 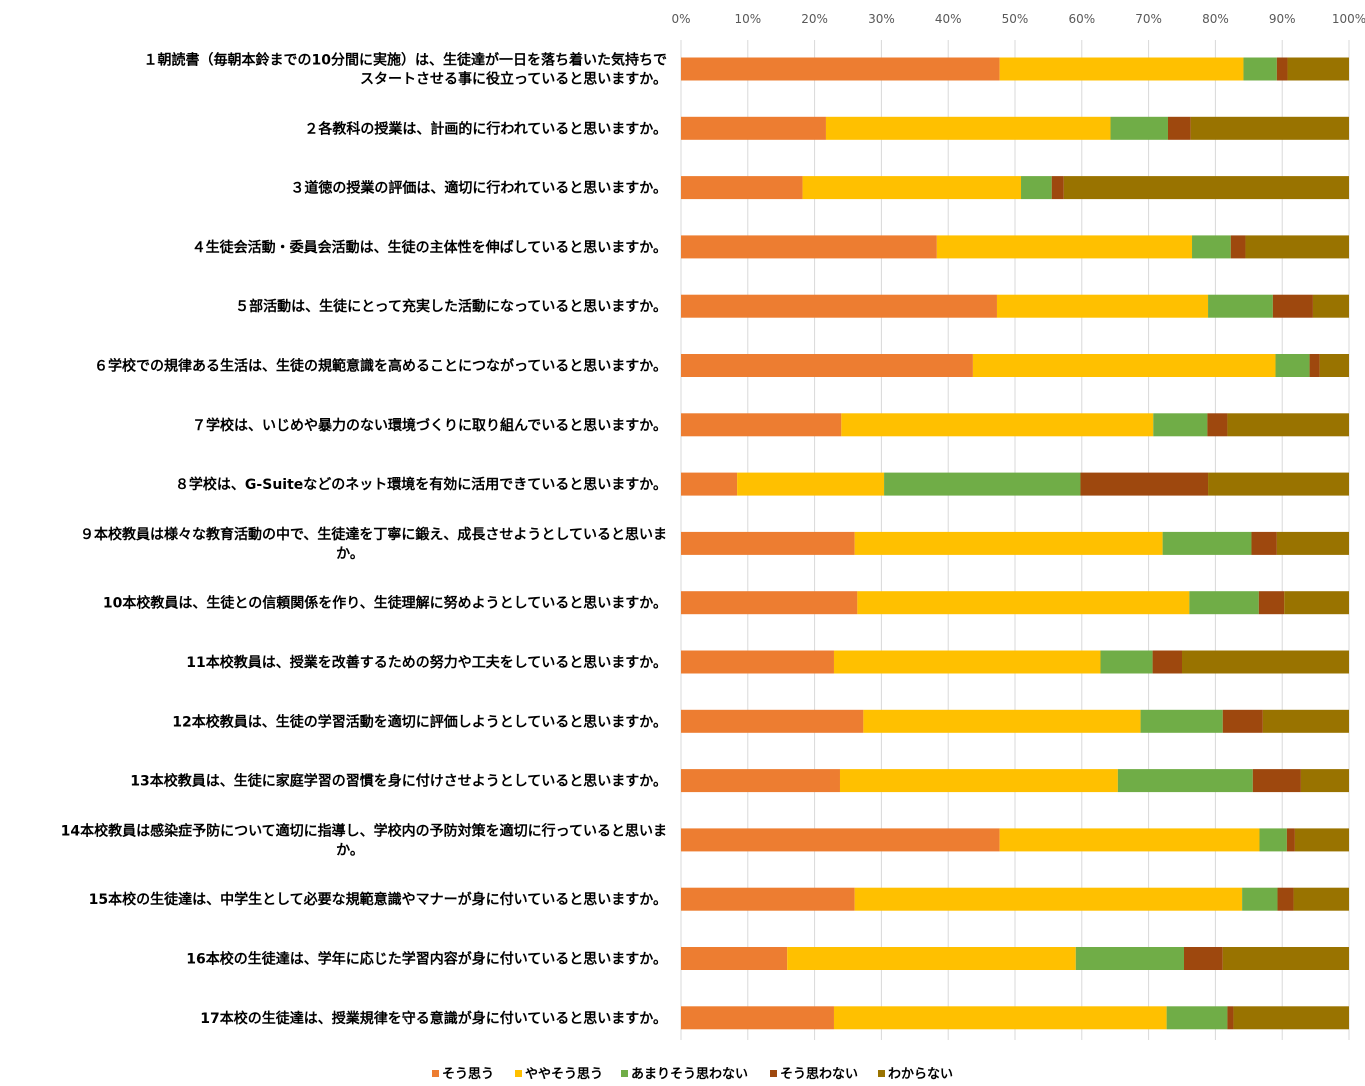 I want to click on x-tick-label: 20%, so click(x=814, y=19).